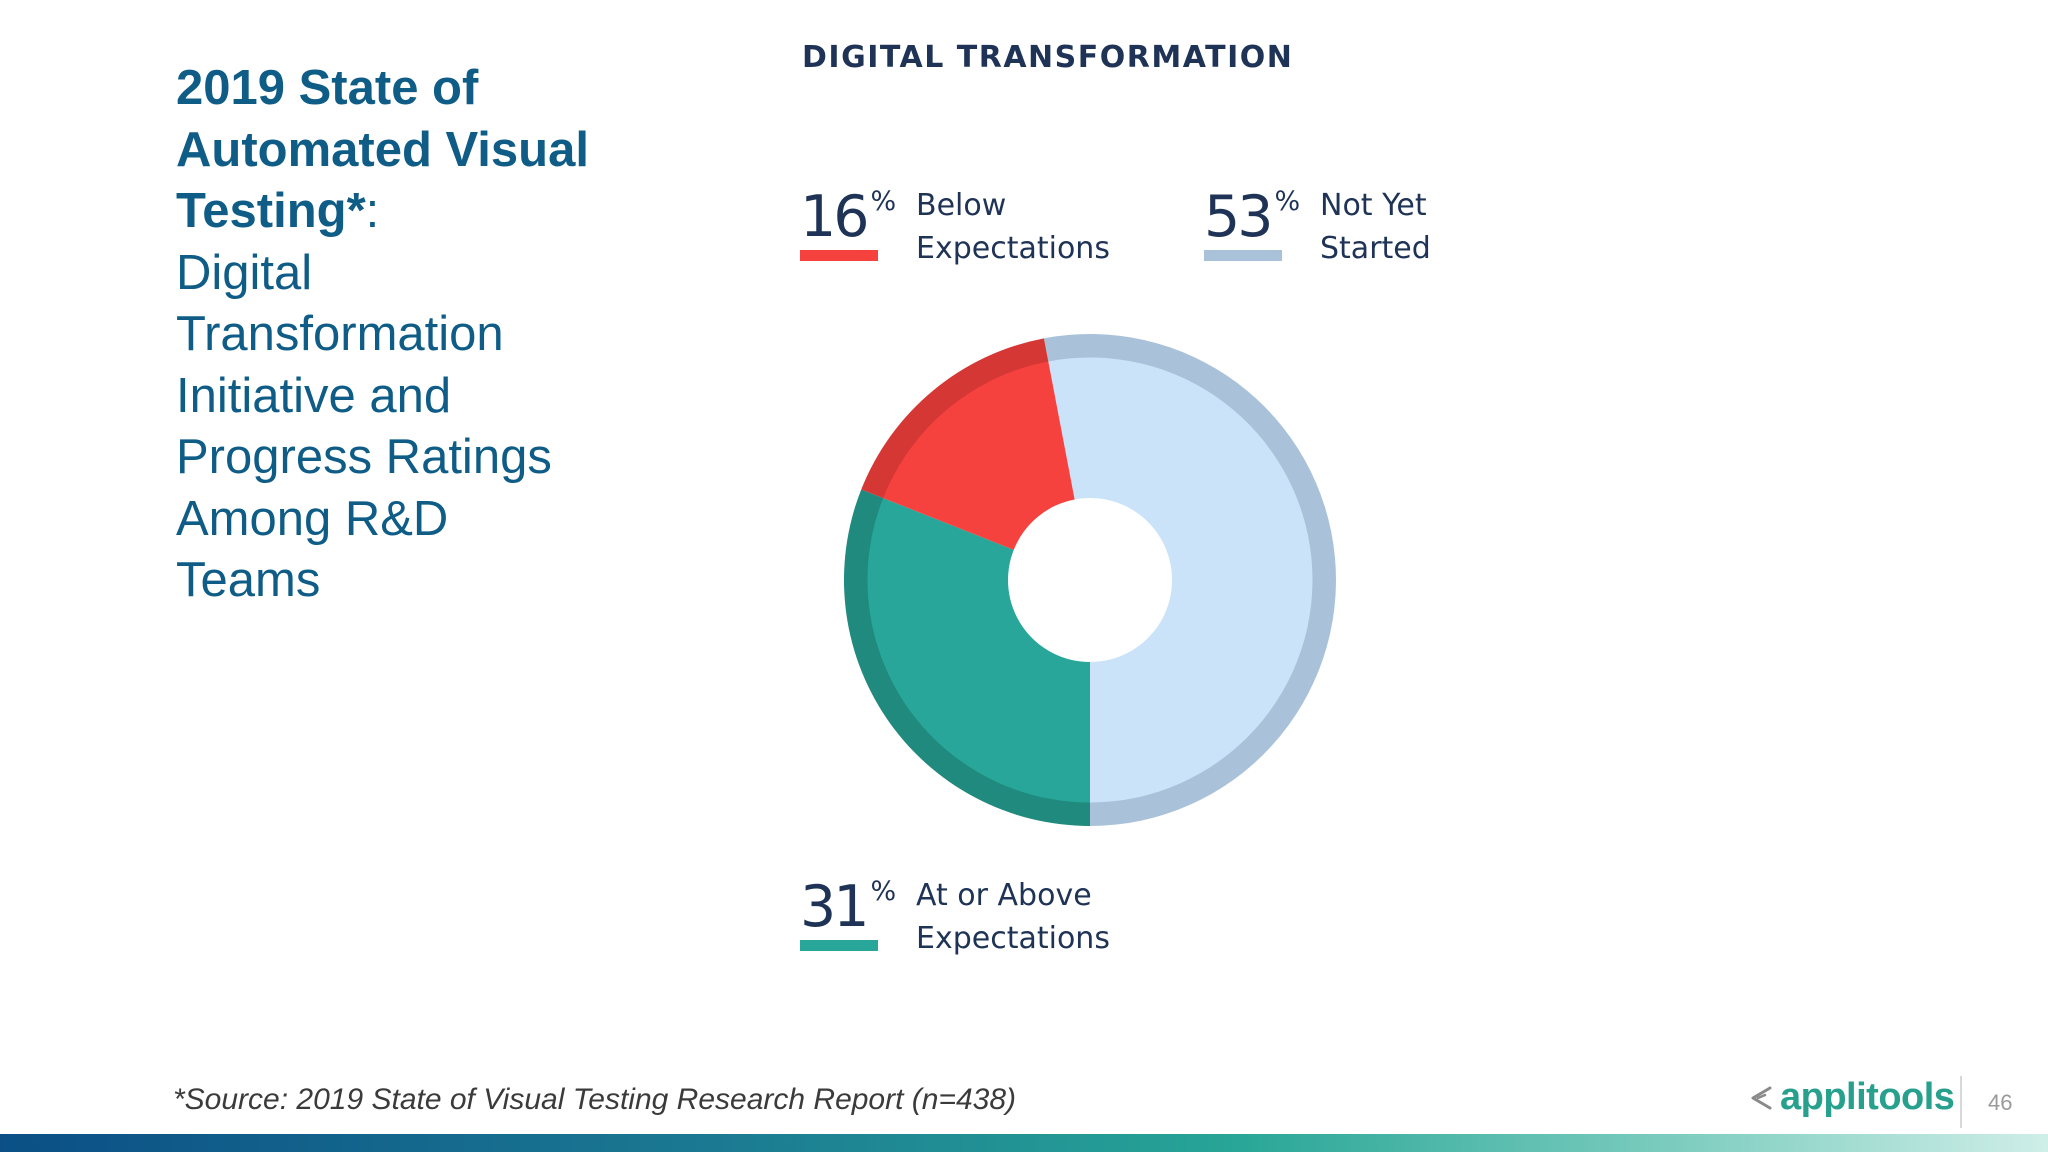  Describe the element at coordinates (835, 907) in the screenshot. I see `legend-above-value: 31` at that location.